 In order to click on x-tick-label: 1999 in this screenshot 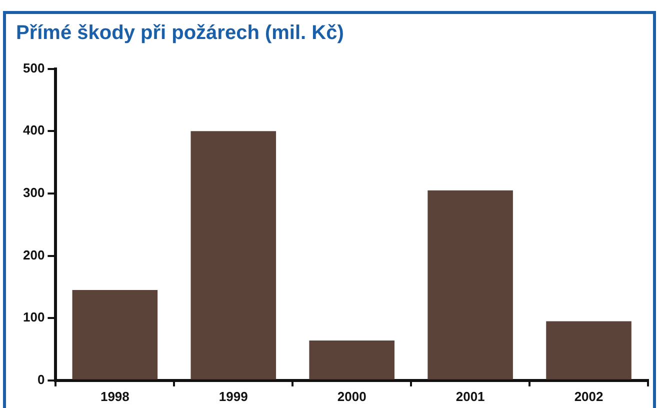, I will do `click(233, 396)`.